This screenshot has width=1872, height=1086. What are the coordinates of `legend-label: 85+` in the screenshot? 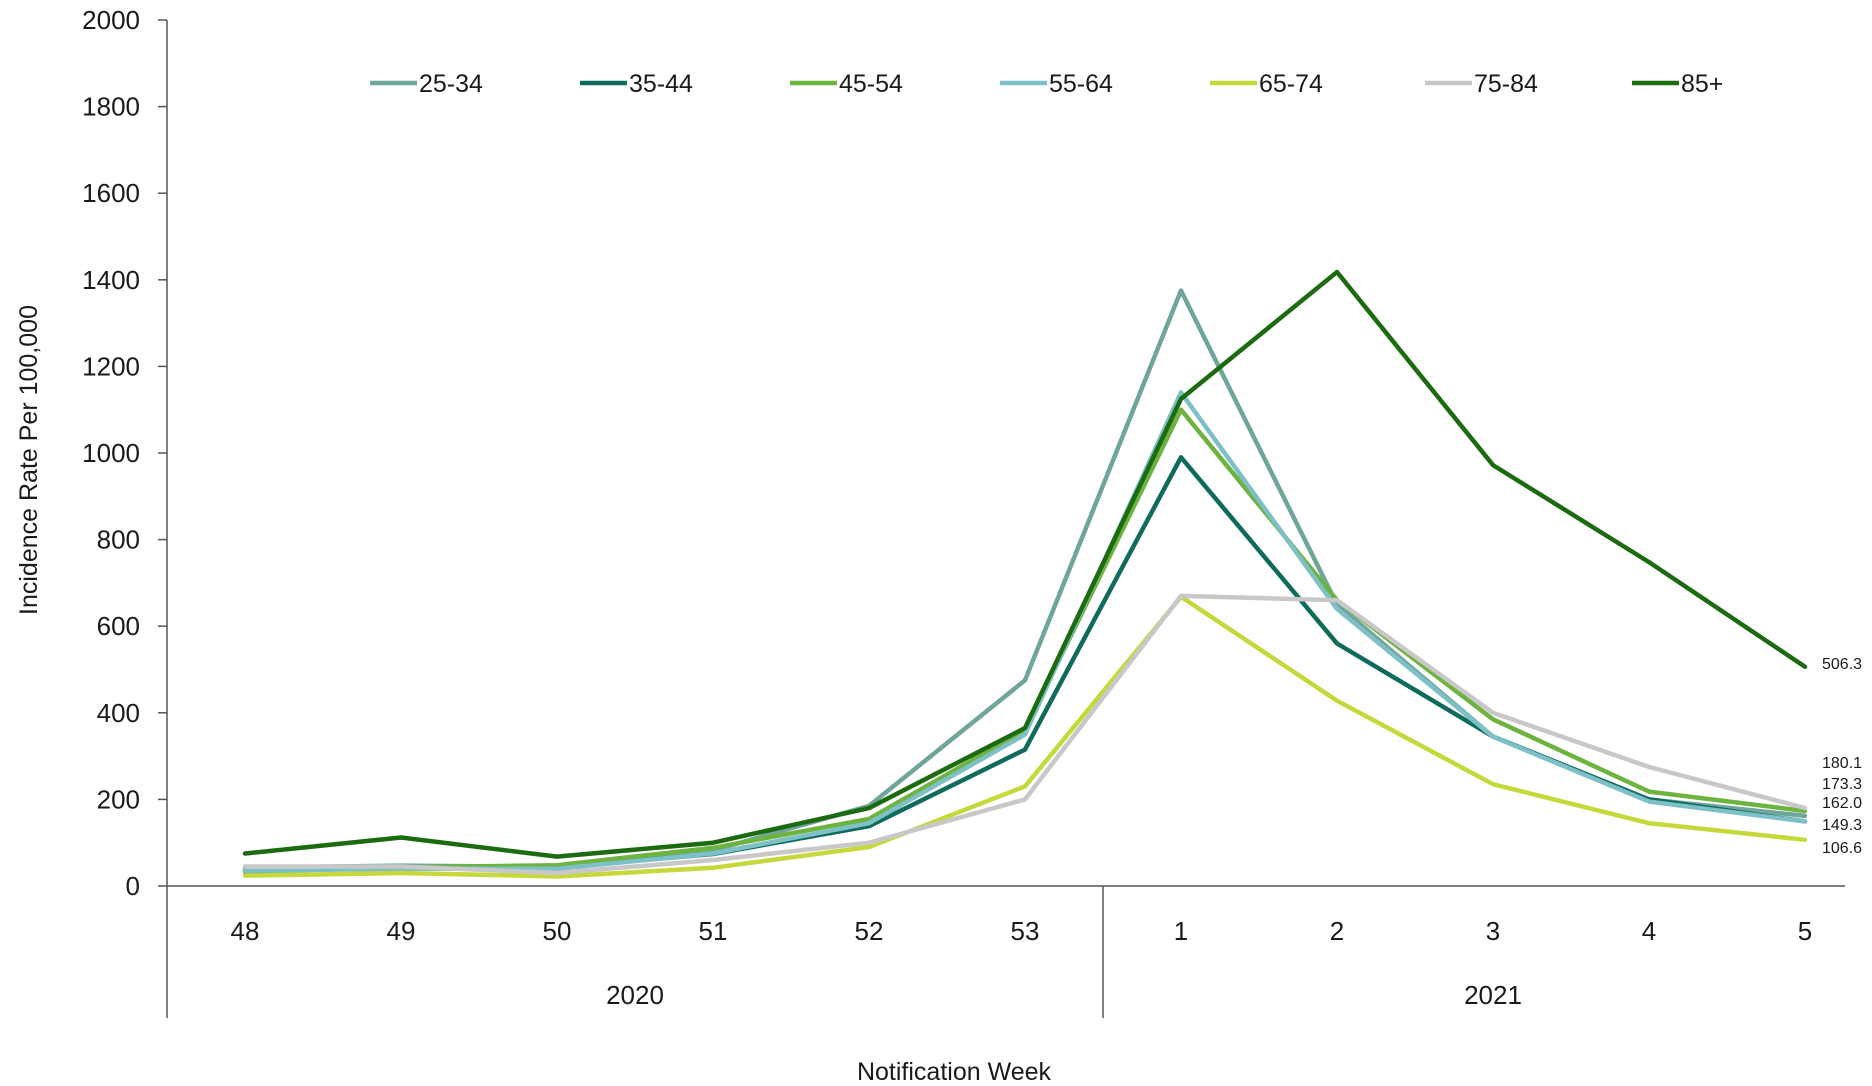 It's located at (1702, 84).